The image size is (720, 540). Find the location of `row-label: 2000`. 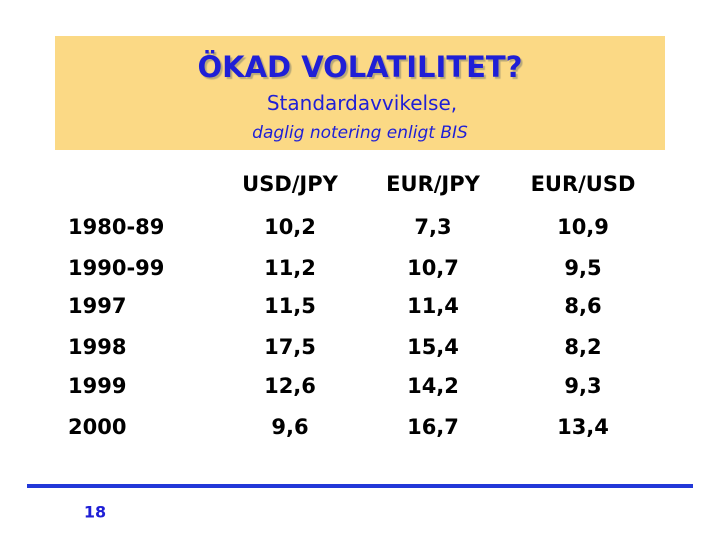

row-label: 2000 is located at coordinates (97, 427).